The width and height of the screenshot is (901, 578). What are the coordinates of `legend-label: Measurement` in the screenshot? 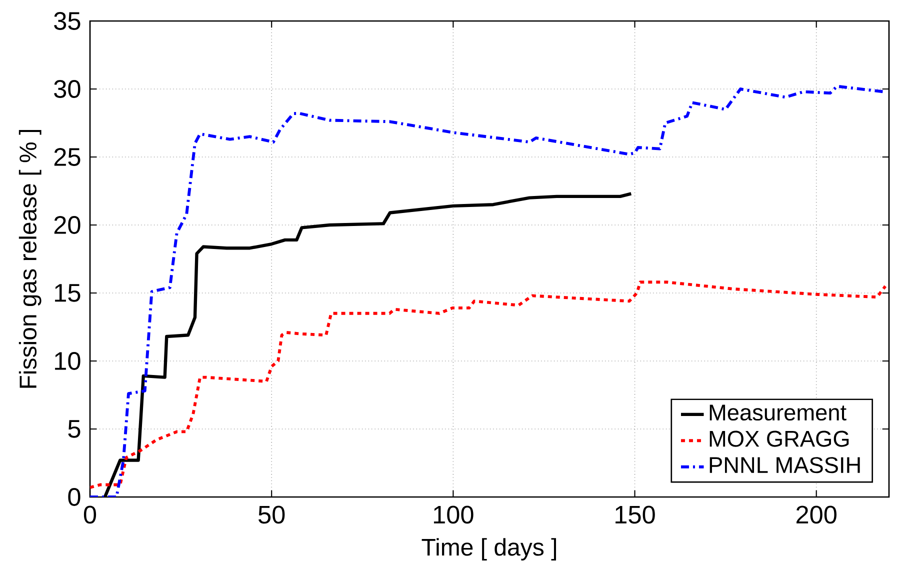 It's located at (778, 412).